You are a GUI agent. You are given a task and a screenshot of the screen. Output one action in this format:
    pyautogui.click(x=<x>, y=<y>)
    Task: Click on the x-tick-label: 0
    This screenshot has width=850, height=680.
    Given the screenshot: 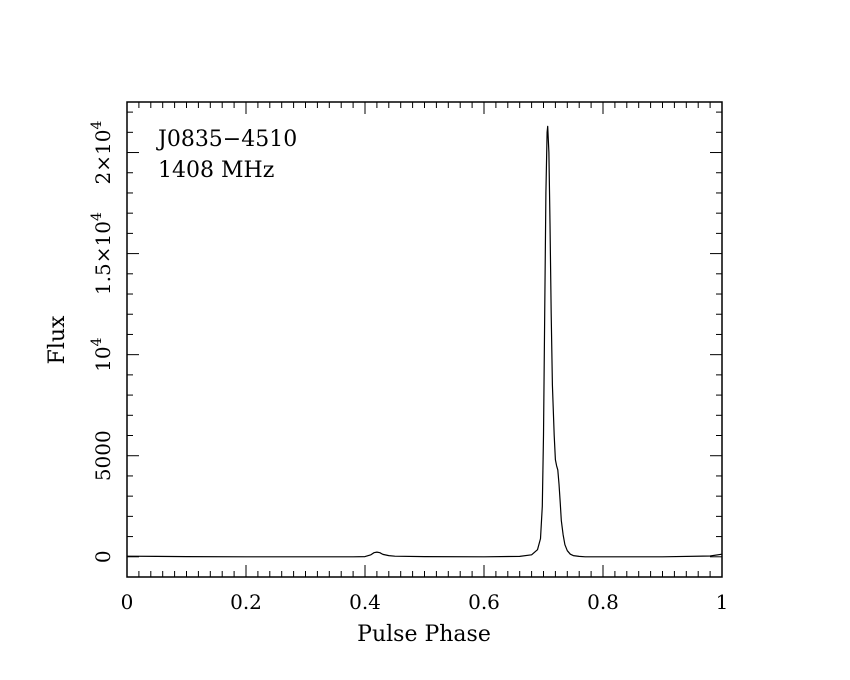 What is the action you would take?
    pyautogui.click(x=127, y=602)
    